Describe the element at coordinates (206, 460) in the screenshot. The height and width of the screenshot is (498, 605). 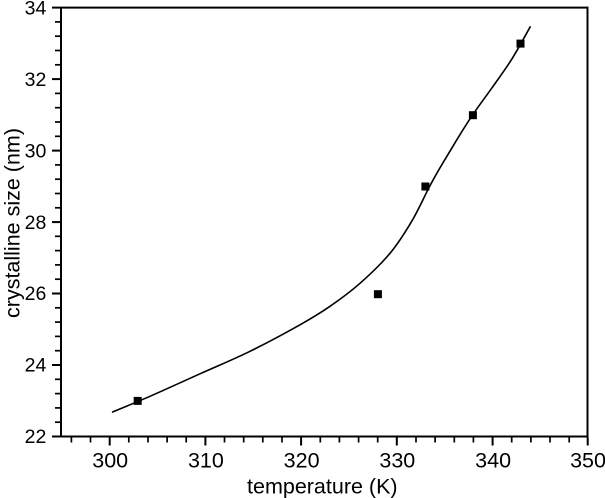
I see `svg-text: 310` at that location.